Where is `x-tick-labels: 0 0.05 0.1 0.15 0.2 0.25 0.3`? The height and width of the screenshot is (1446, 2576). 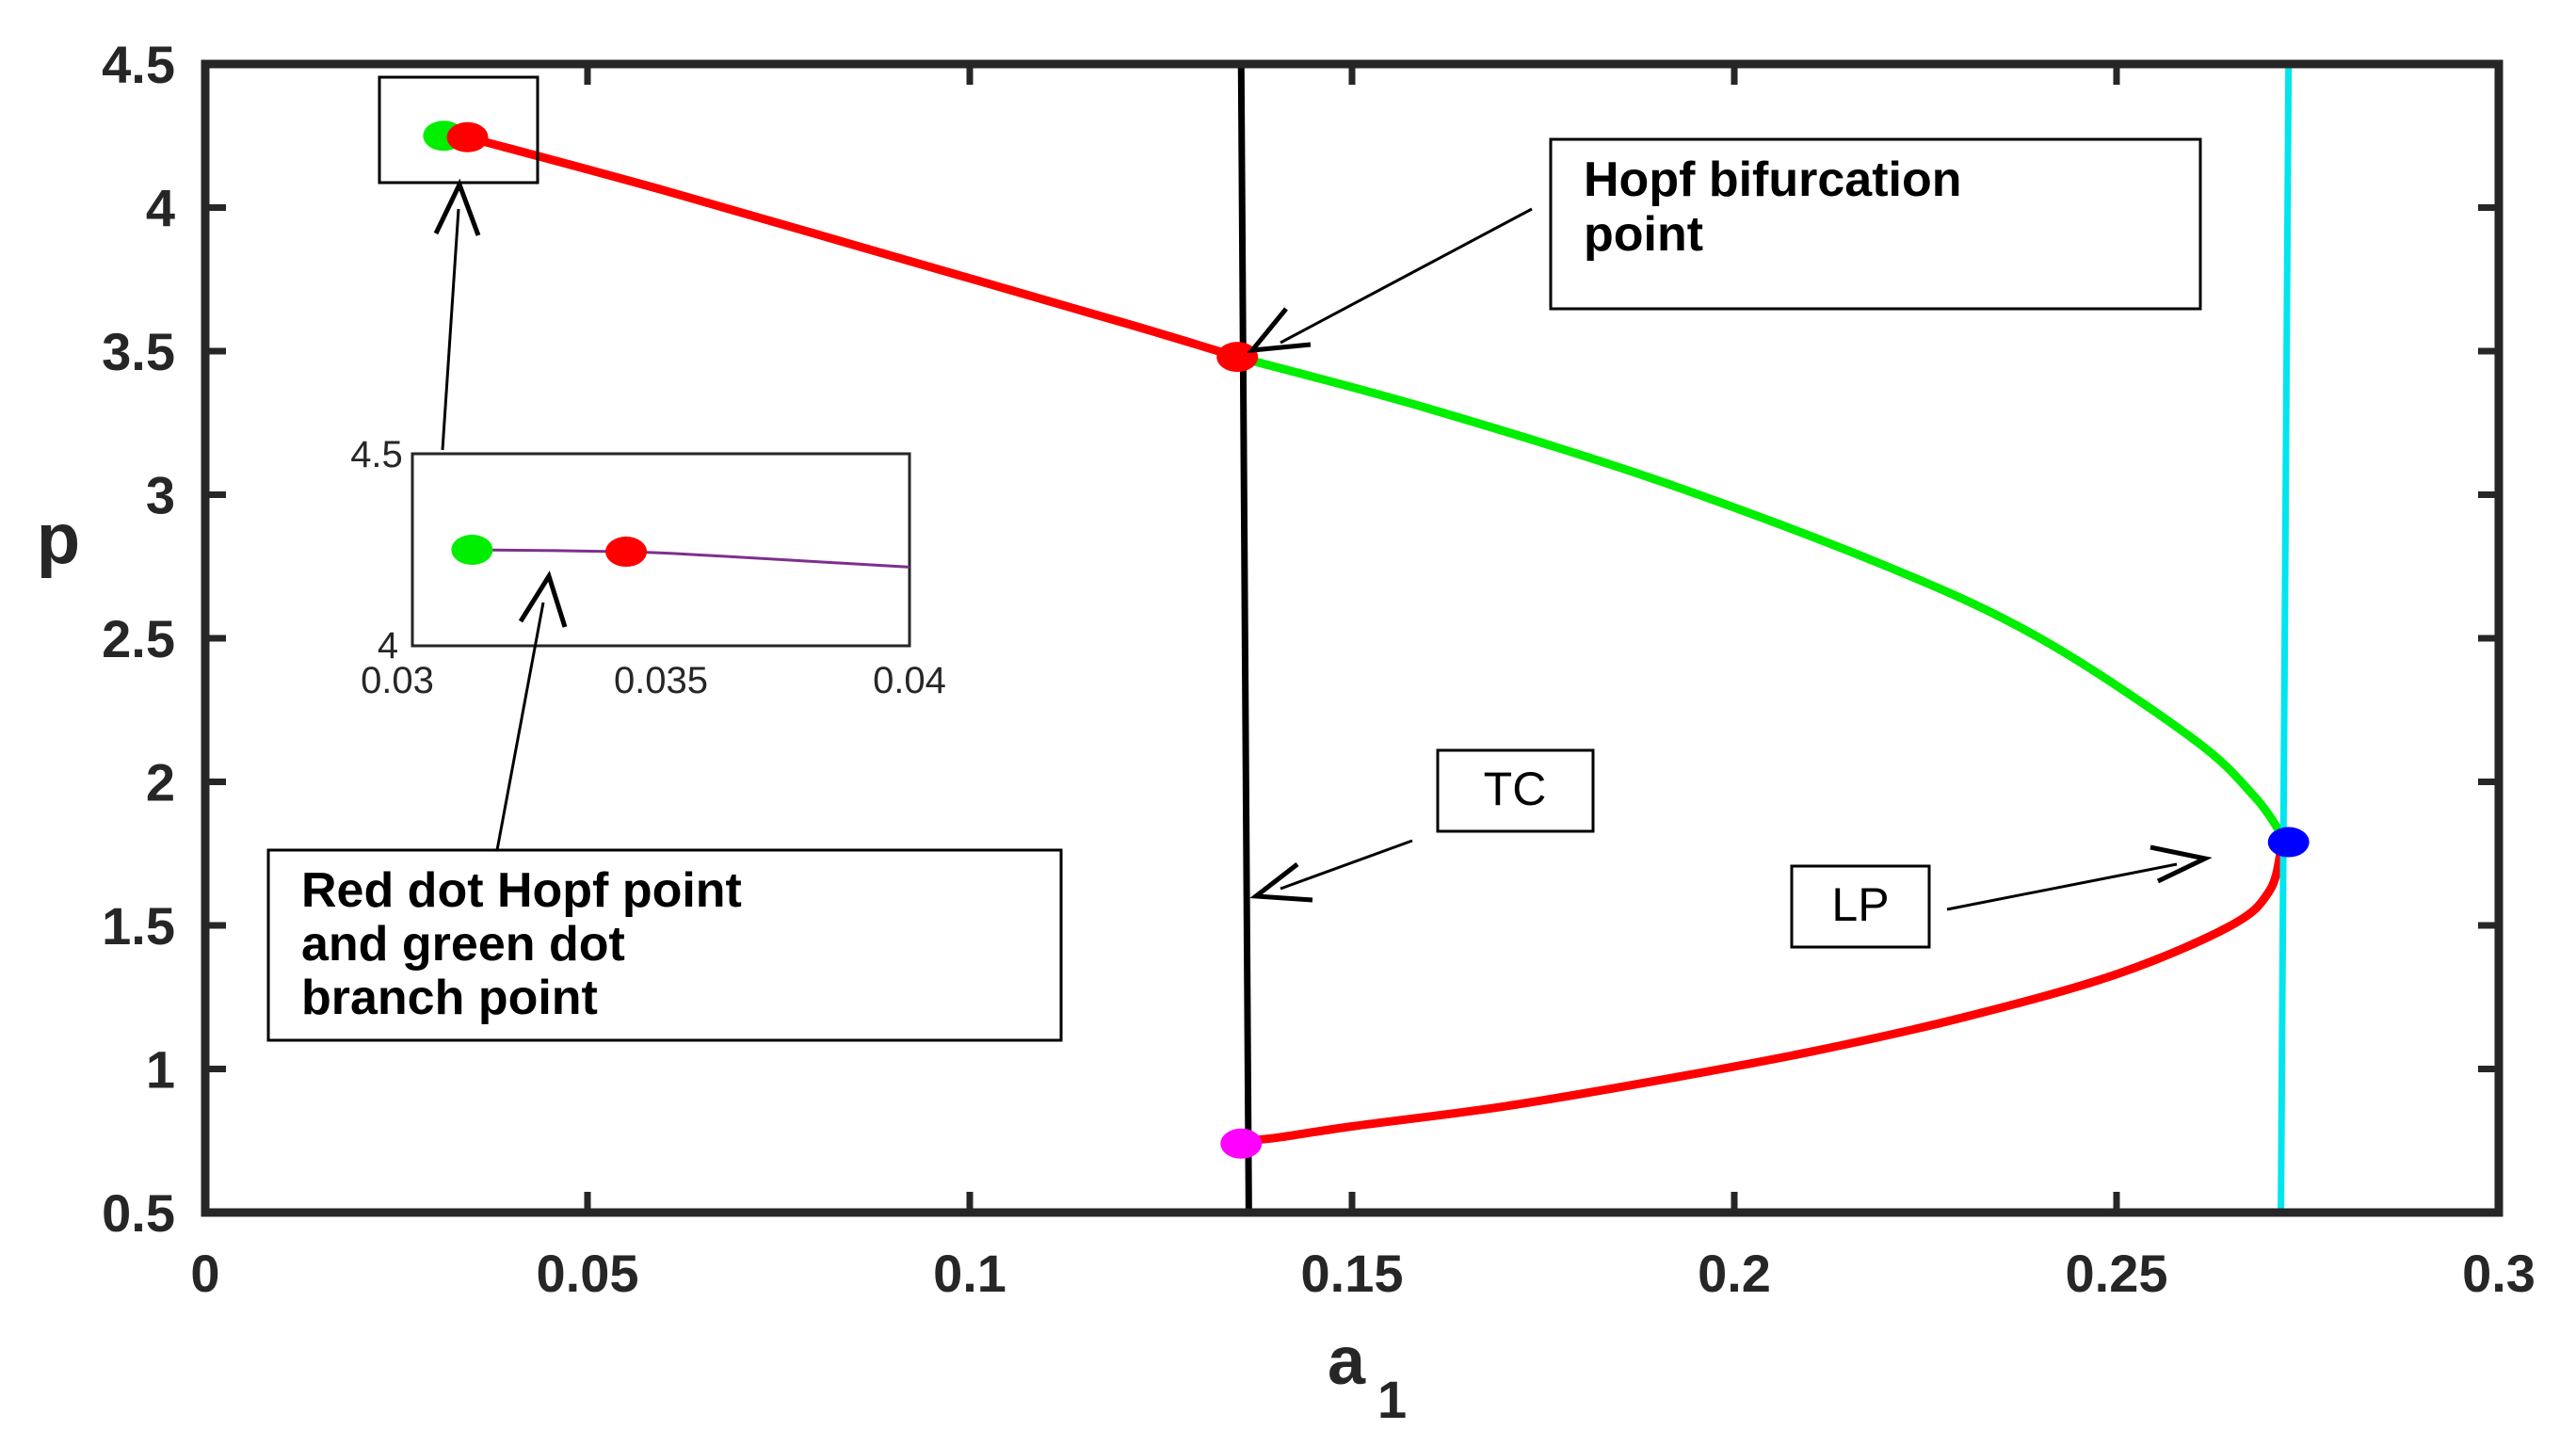 x-tick-labels: 0 0.05 0.1 0.15 0.2 0.25 0.3 is located at coordinates (1363, 1273).